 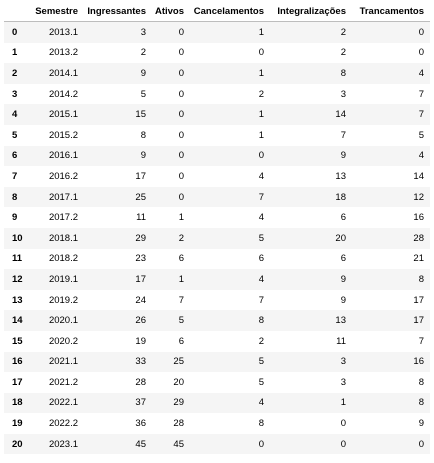 What do you see at coordinates (178, 362) in the screenshot?
I see `cell-ativos: 25` at bounding box center [178, 362].